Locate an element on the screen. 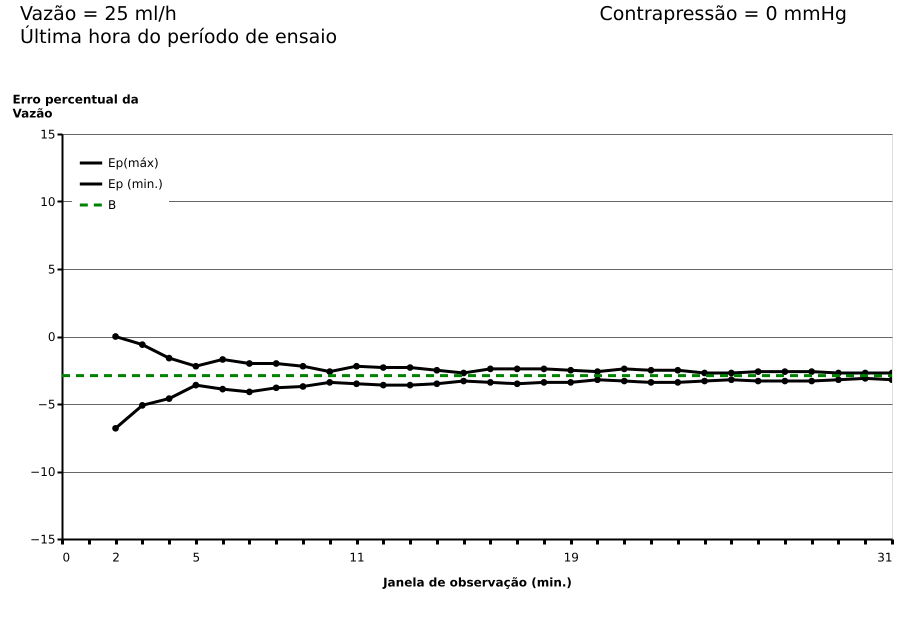  x-tick-label: 5 is located at coordinates (196, 557).